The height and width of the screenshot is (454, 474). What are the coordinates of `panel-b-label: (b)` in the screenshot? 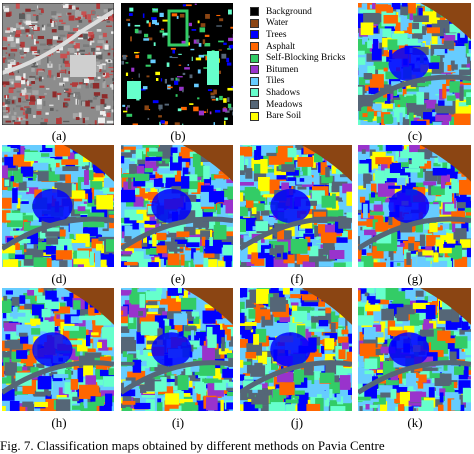 It's located at (178, 135).